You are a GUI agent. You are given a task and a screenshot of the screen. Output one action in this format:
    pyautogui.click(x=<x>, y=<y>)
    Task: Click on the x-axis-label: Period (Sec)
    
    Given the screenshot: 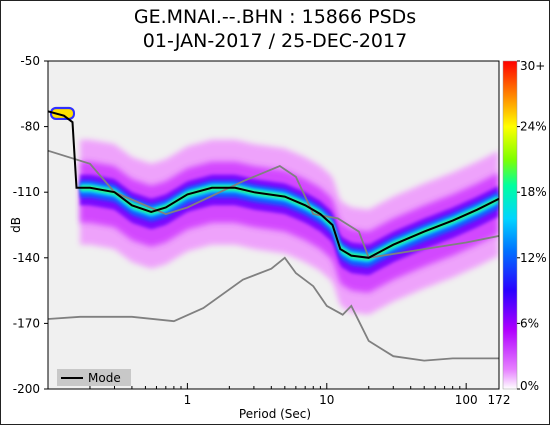 What is the action you would take?
    pyautogui.click(x=275, y=414)
    